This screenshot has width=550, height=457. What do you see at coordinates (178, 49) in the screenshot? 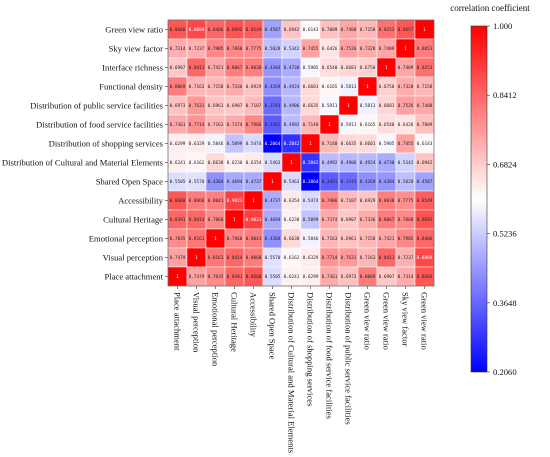
I see `cell-value: 0.7314` at bounding box center [178, 49].